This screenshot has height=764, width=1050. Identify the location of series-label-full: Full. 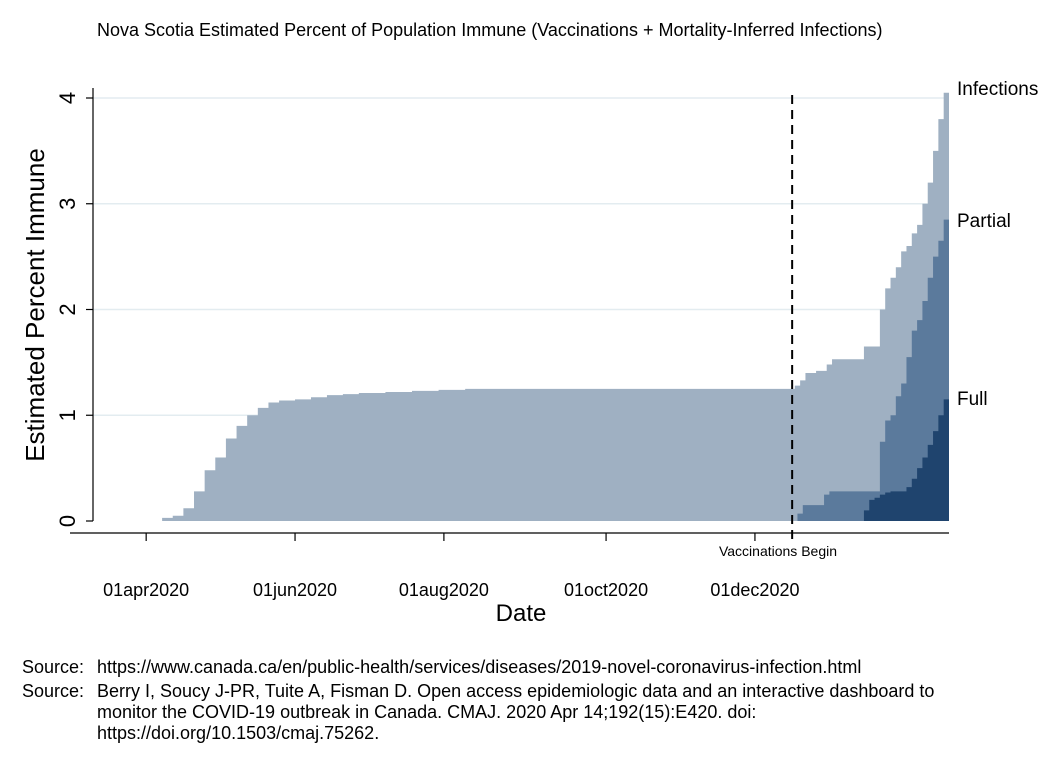
(972, 399).